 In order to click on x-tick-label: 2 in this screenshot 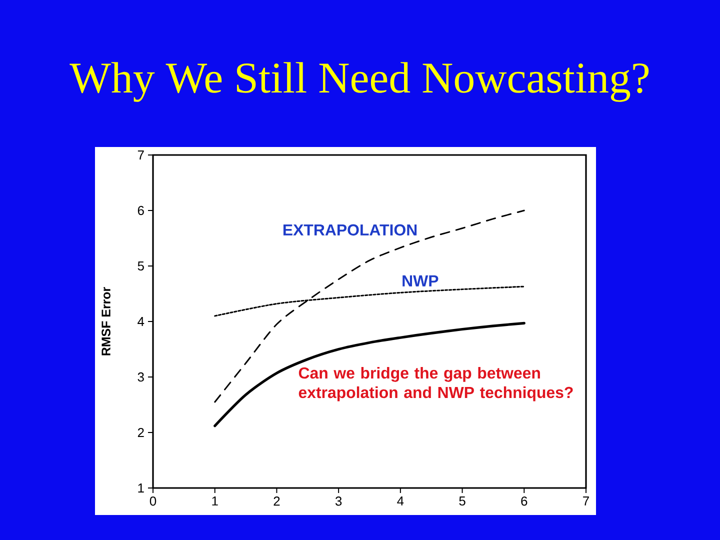, I will do `click(277, 501)`.